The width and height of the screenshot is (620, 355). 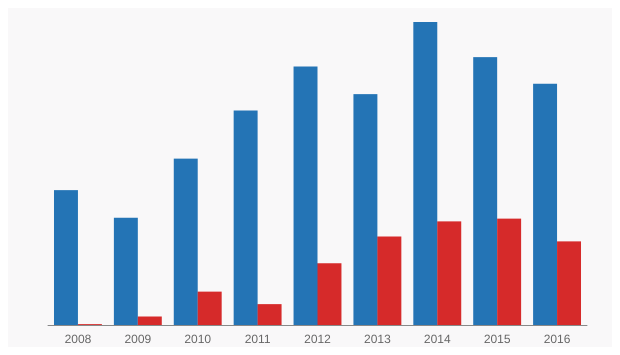 What do you see at coordinates (257, 339) in the screenshot?
I see `x-tick-label: 2011` at bounding box center [257, 339].